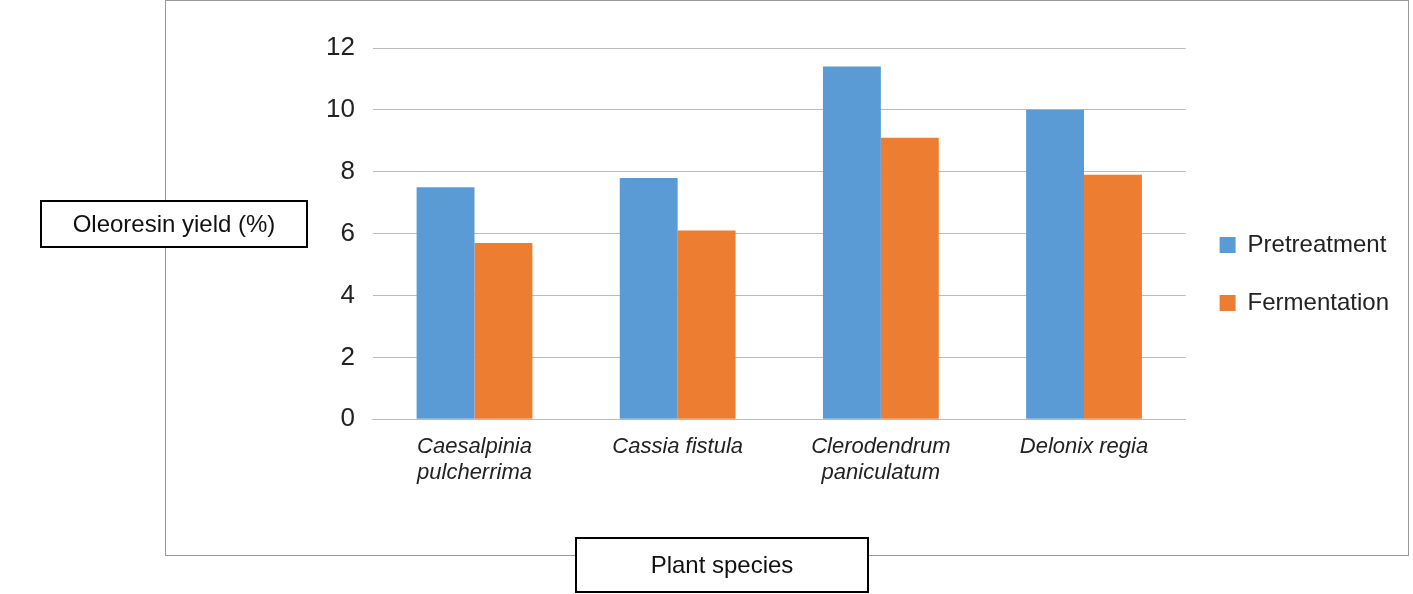 This screenshot has width=1413, height=594. What do you see at coordinates (340, 108) in the screenshot?
I see `y-tick-label: 10` at bounding box center [340, 108].